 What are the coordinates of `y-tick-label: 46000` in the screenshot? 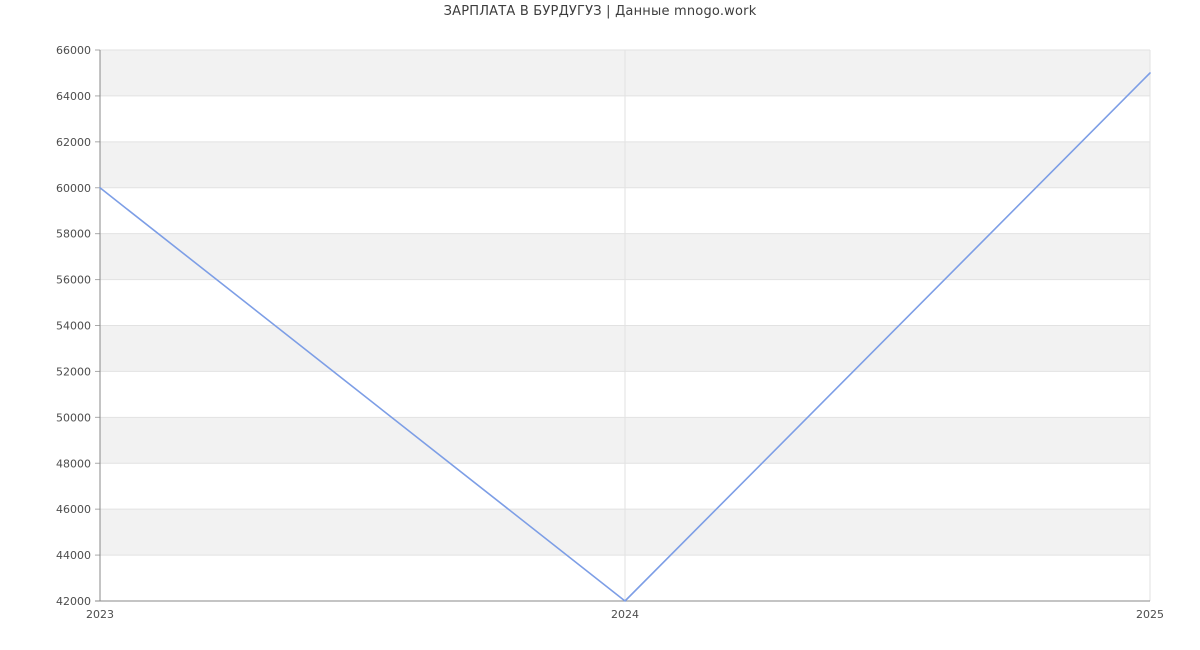 It's located at (73, 509).